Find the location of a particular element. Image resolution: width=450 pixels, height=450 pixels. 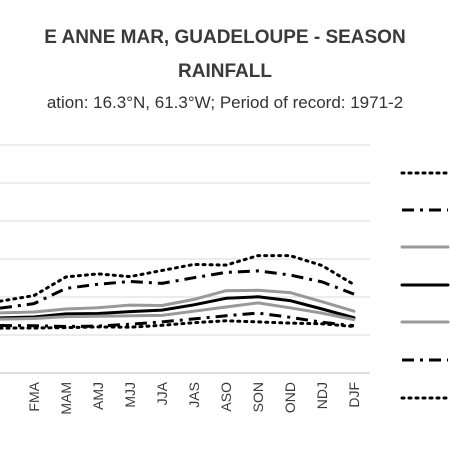

x-tick-labels: FMA MAM AMJ MJJ JJA JAS ASO SON OND NDJ DJF is located at coordinates (194, 397).